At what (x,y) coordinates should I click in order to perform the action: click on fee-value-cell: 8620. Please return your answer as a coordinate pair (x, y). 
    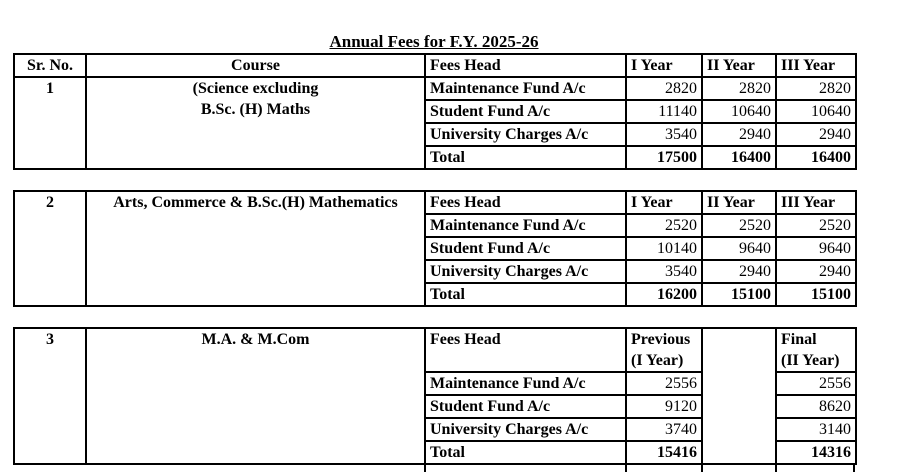
    Looking at the image, I should click on (816, 406).